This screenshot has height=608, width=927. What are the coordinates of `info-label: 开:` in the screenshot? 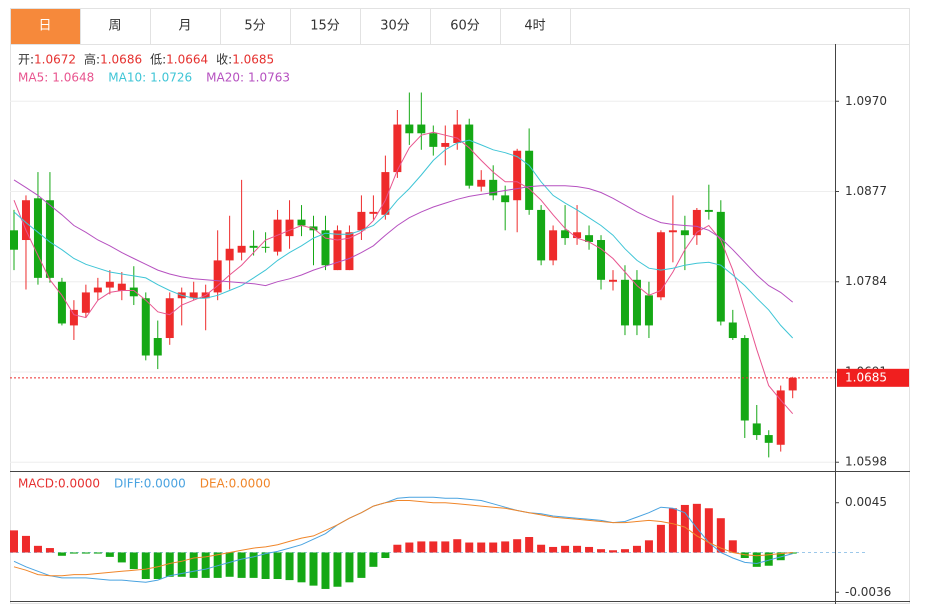 It's located at (26, 60).